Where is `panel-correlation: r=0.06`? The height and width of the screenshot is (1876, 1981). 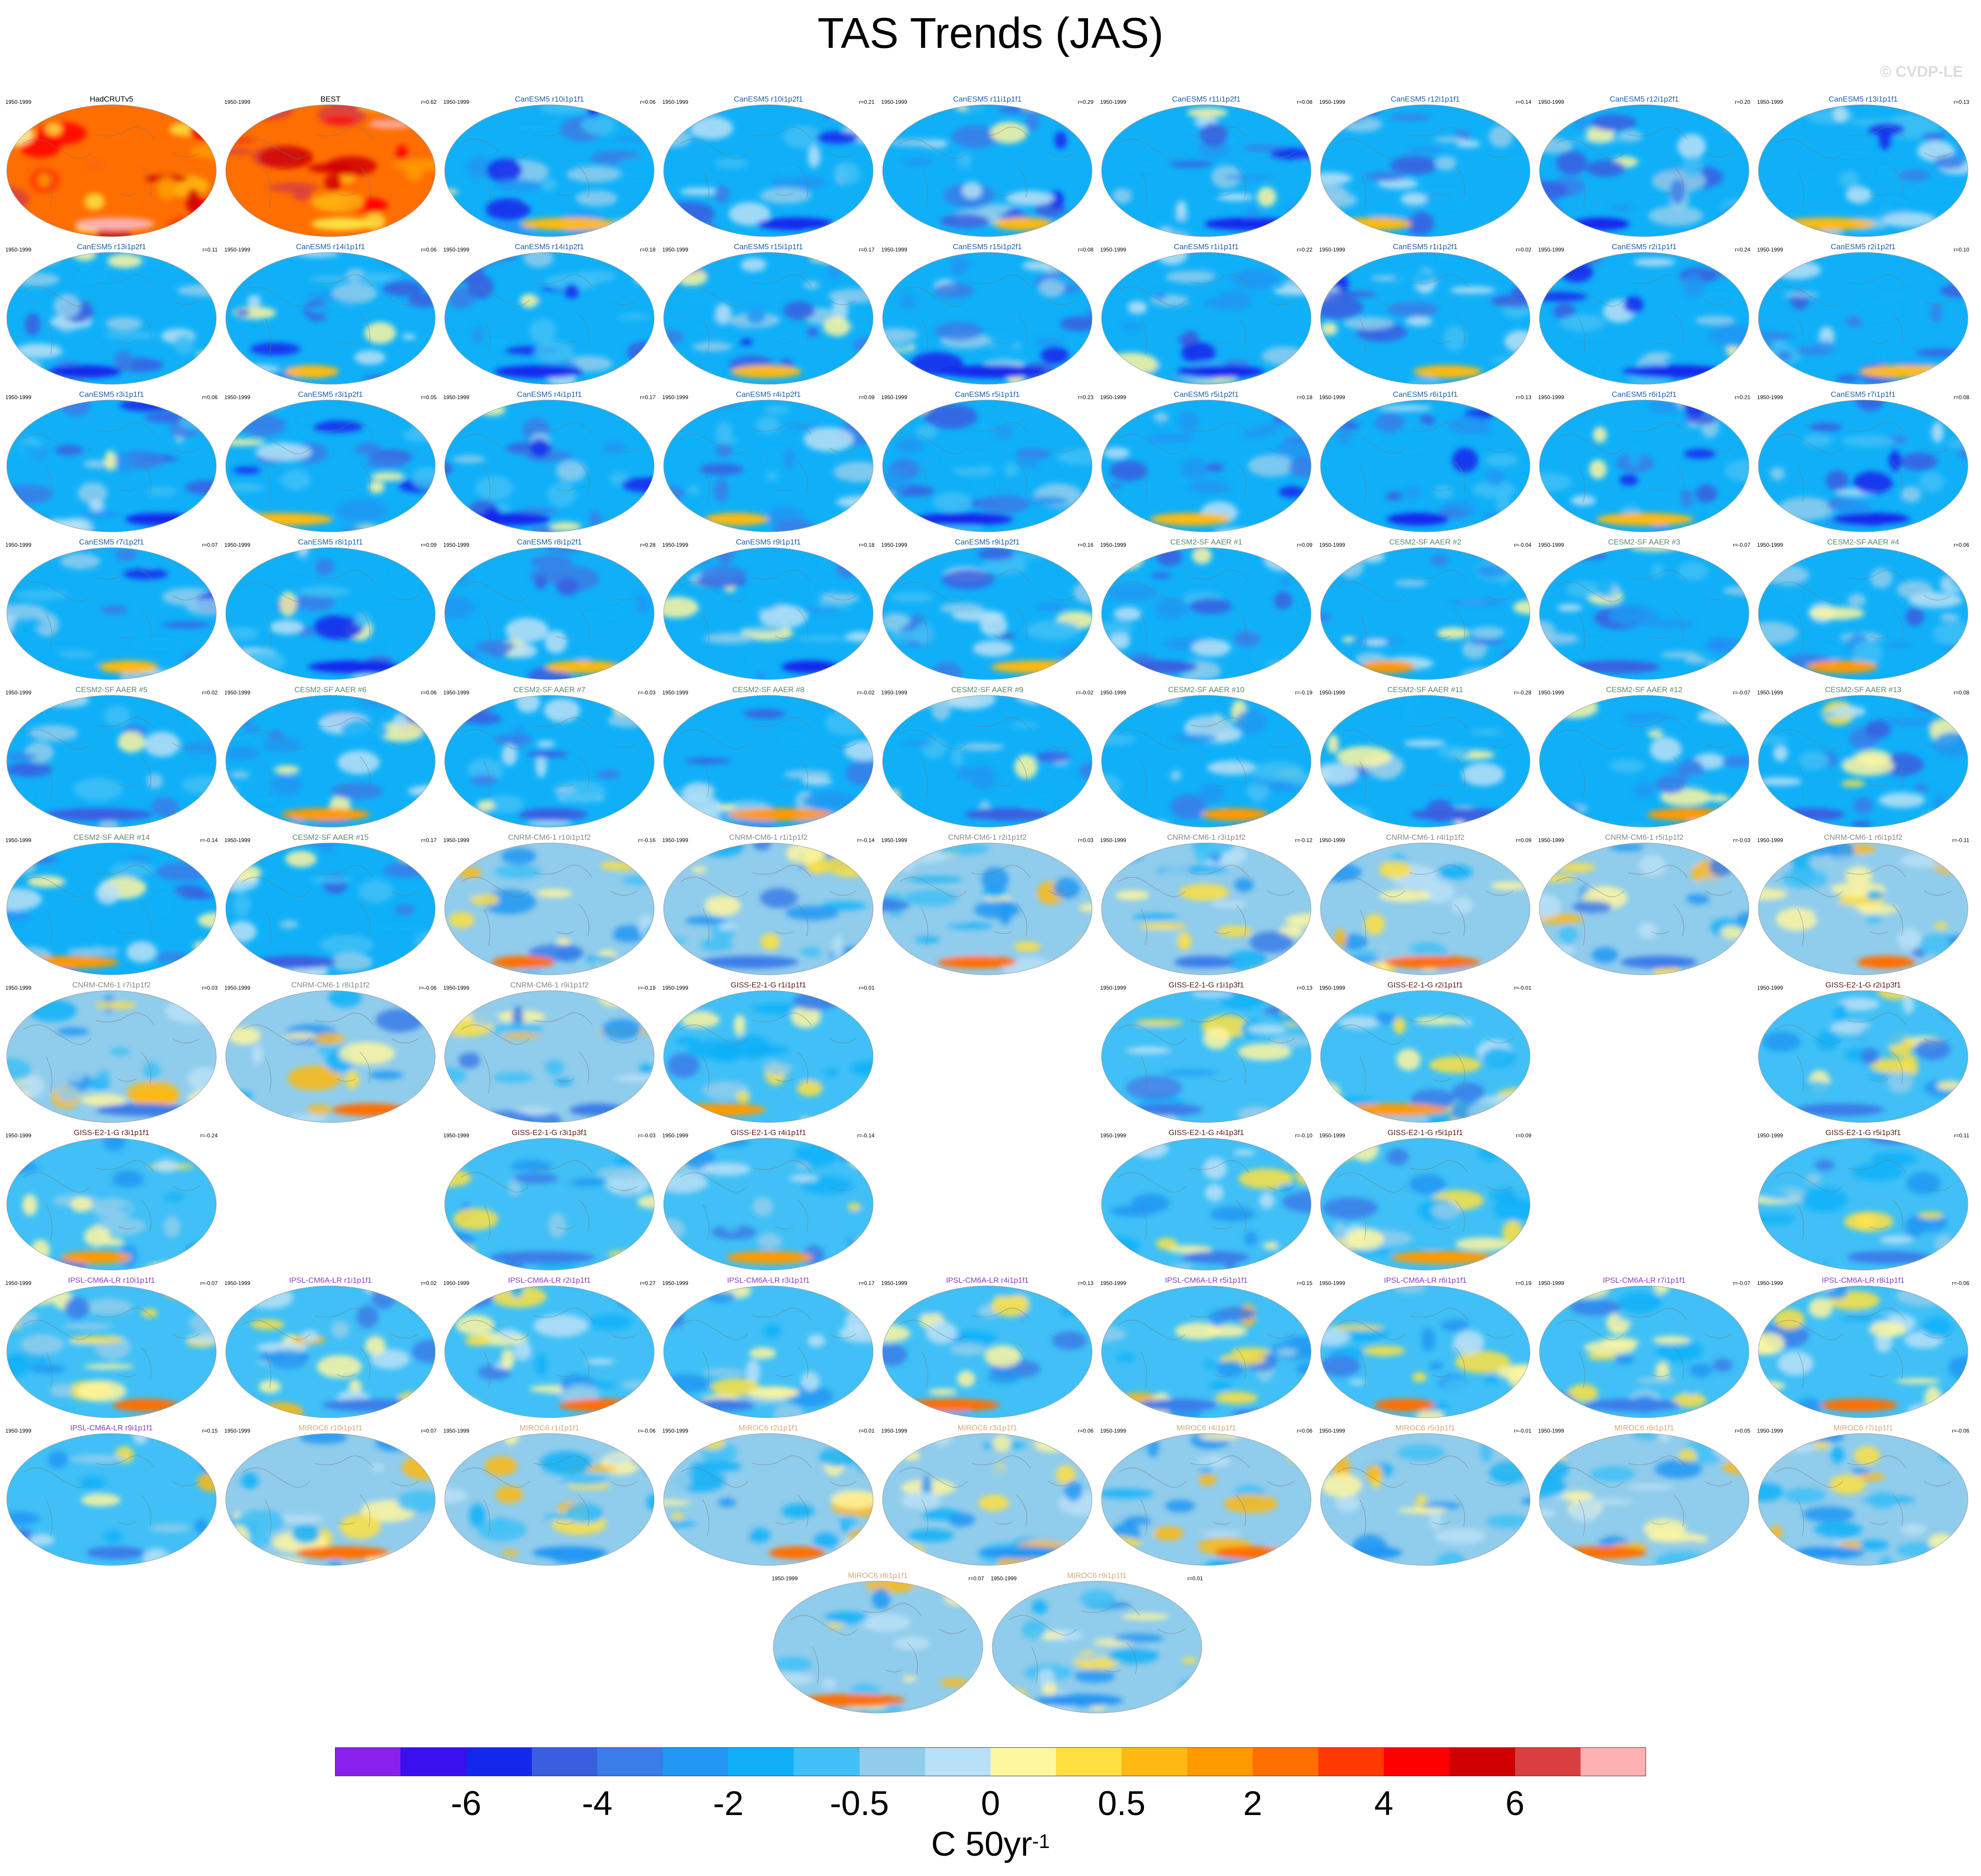
panel-correlation: r=0.06 is located at coordinates (429, 692).